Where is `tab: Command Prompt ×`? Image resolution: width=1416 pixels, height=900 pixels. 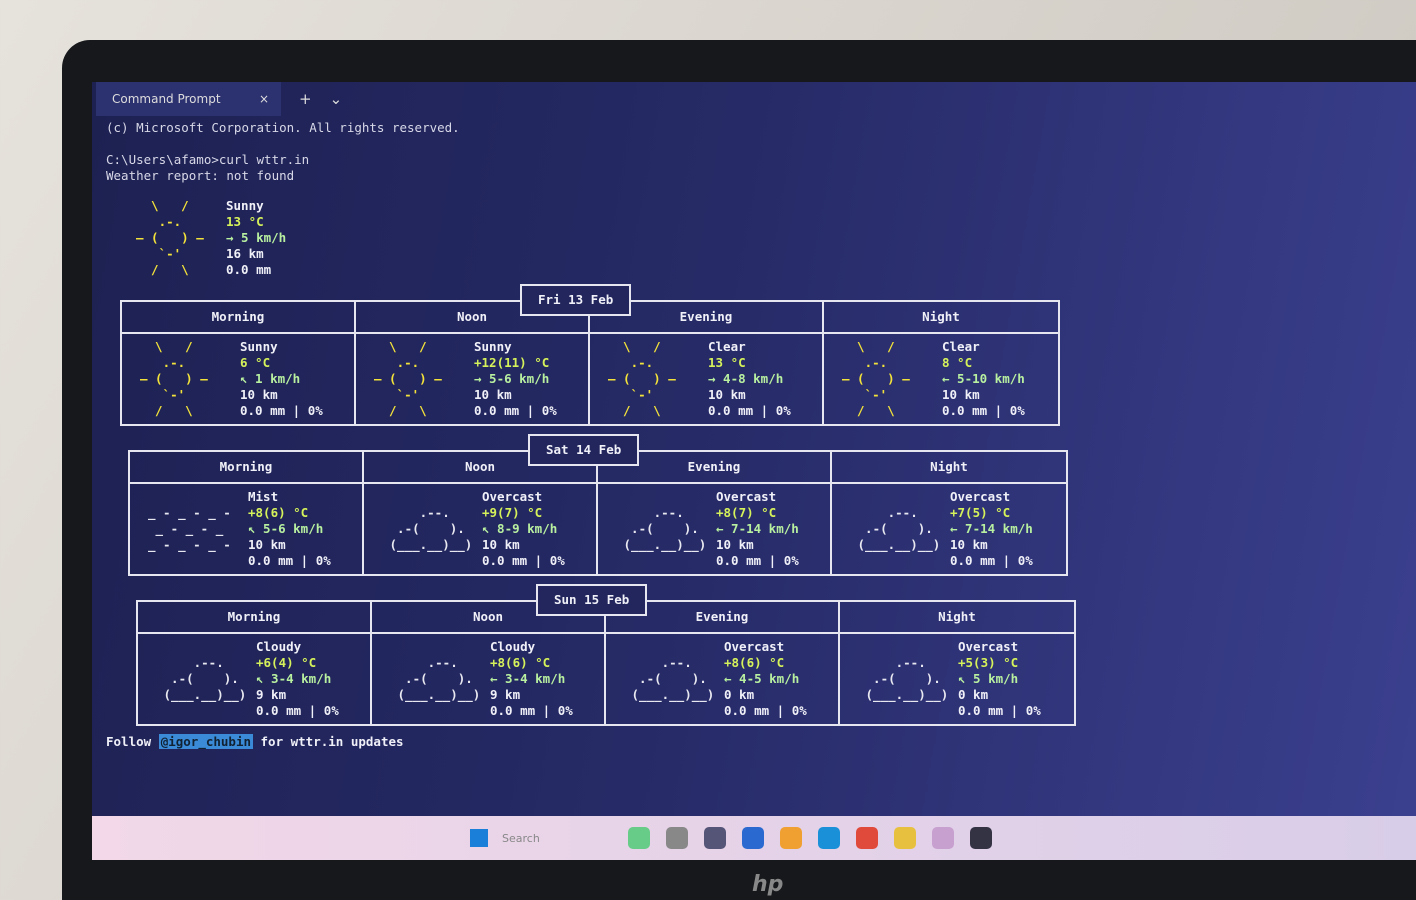
tab: Command Prompt × is located at coordinates (188, 99).